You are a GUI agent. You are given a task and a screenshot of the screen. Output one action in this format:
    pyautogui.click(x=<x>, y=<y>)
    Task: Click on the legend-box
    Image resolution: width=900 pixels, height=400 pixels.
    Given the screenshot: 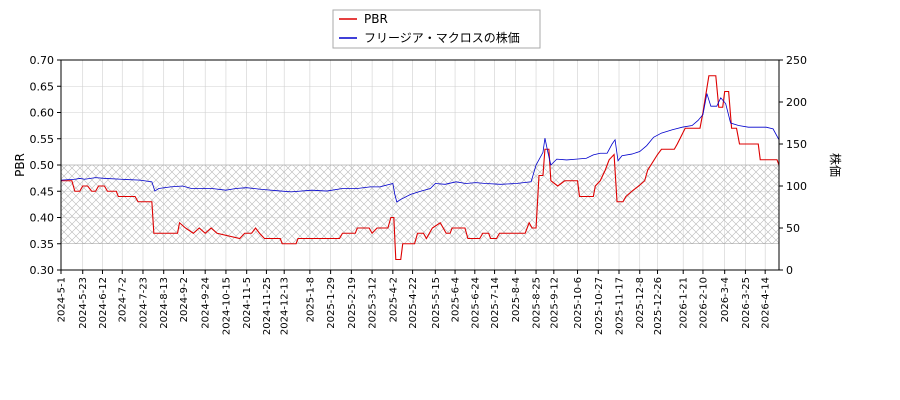 What is the action you would take?
    pyautogui.click(x=436, y=29)
    